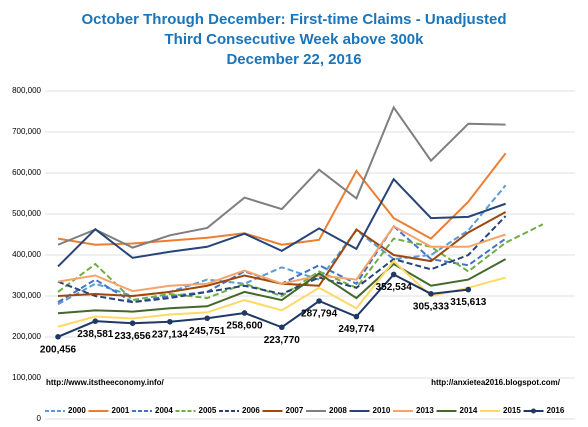  Describe the element at coordinates (319, 314) in the screenshot. I see `data-label: 287,794` at that location.